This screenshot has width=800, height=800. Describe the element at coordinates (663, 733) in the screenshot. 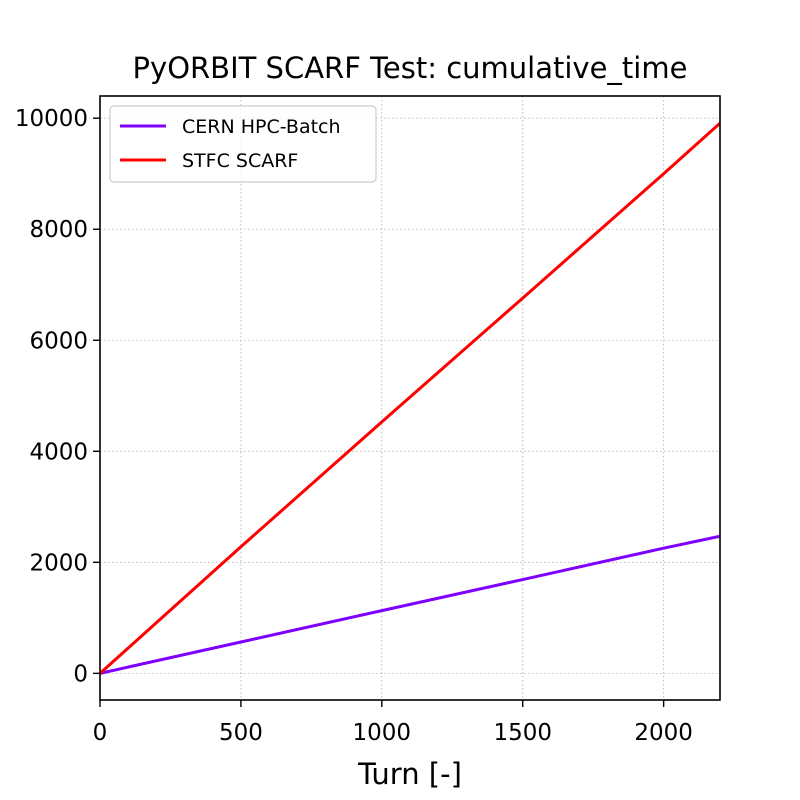

I see `x-tick-label: 2000` at that location.